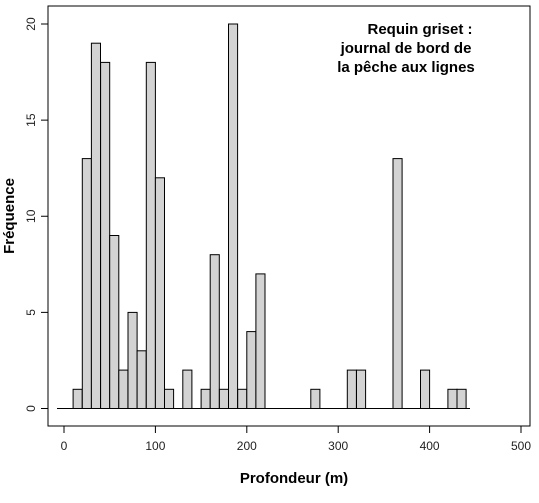 This screenshot has width=539, height=503. I want to click on y-axis-ticks: 0 5 10 15 20, so click(36, 214).